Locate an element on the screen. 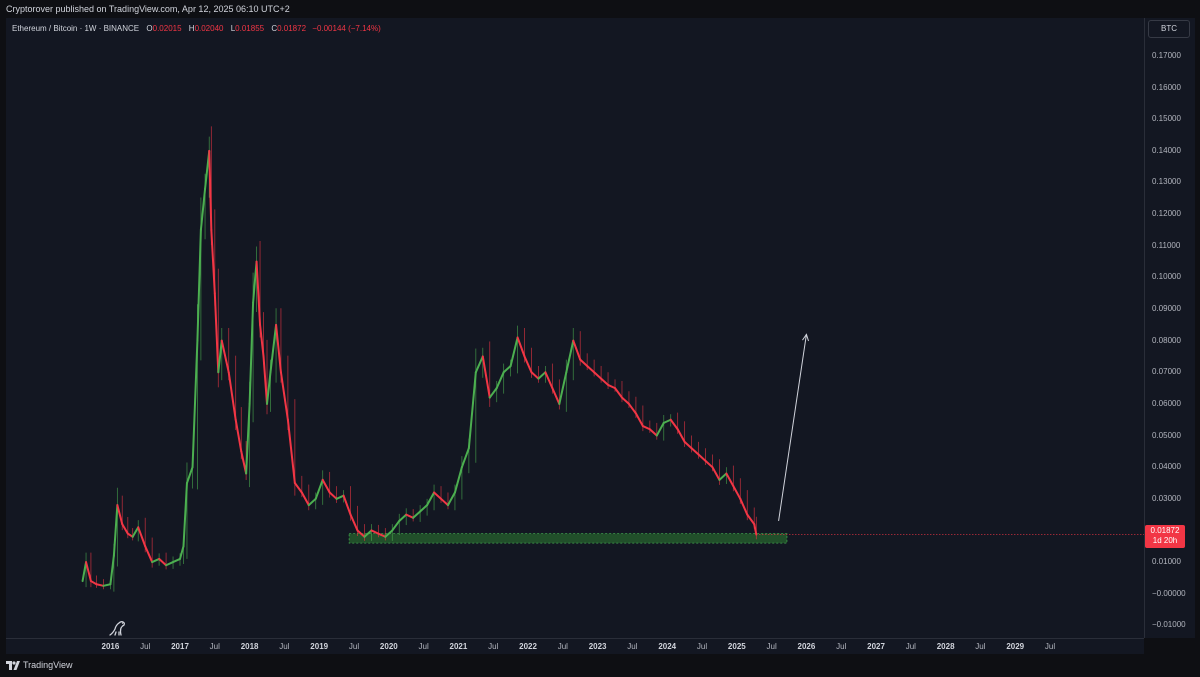 The width and height of the screenshot is (1200, 677). low-value: 0.01855 is located at coordinates (250, 28).